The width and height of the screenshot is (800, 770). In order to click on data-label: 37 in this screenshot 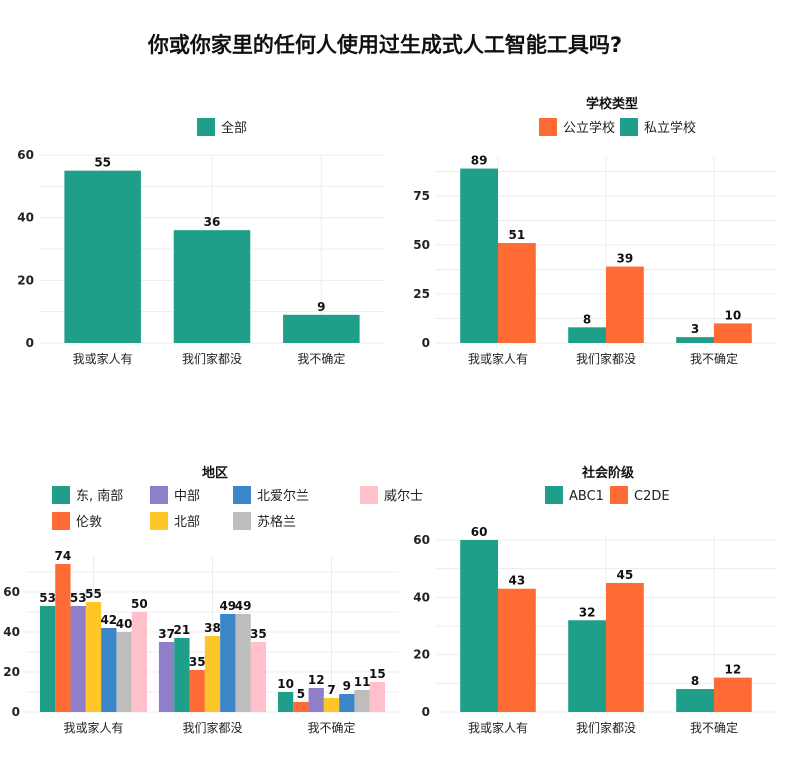, I will do `click(166, 634)`.